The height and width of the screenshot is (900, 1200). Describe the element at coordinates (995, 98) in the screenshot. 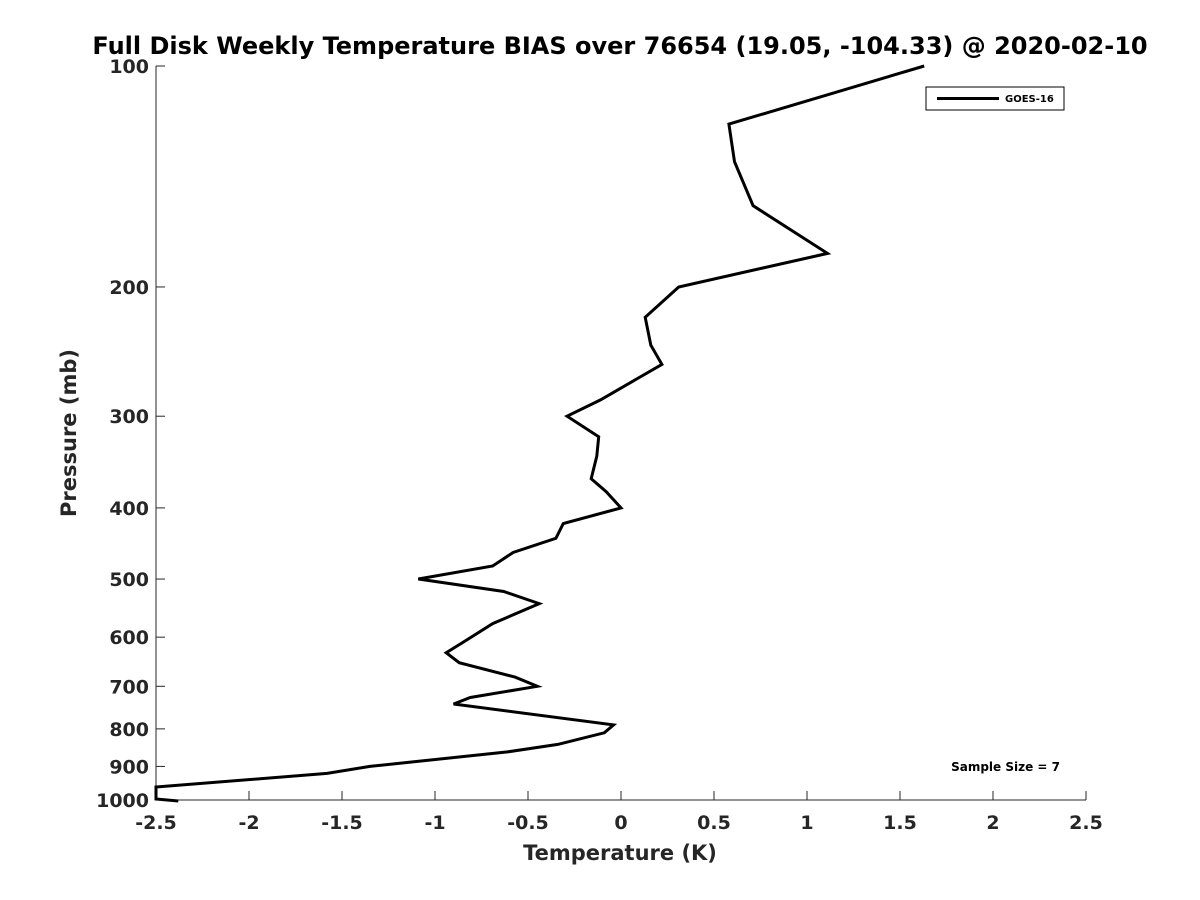

I see `legend: GOES-16` at that location.